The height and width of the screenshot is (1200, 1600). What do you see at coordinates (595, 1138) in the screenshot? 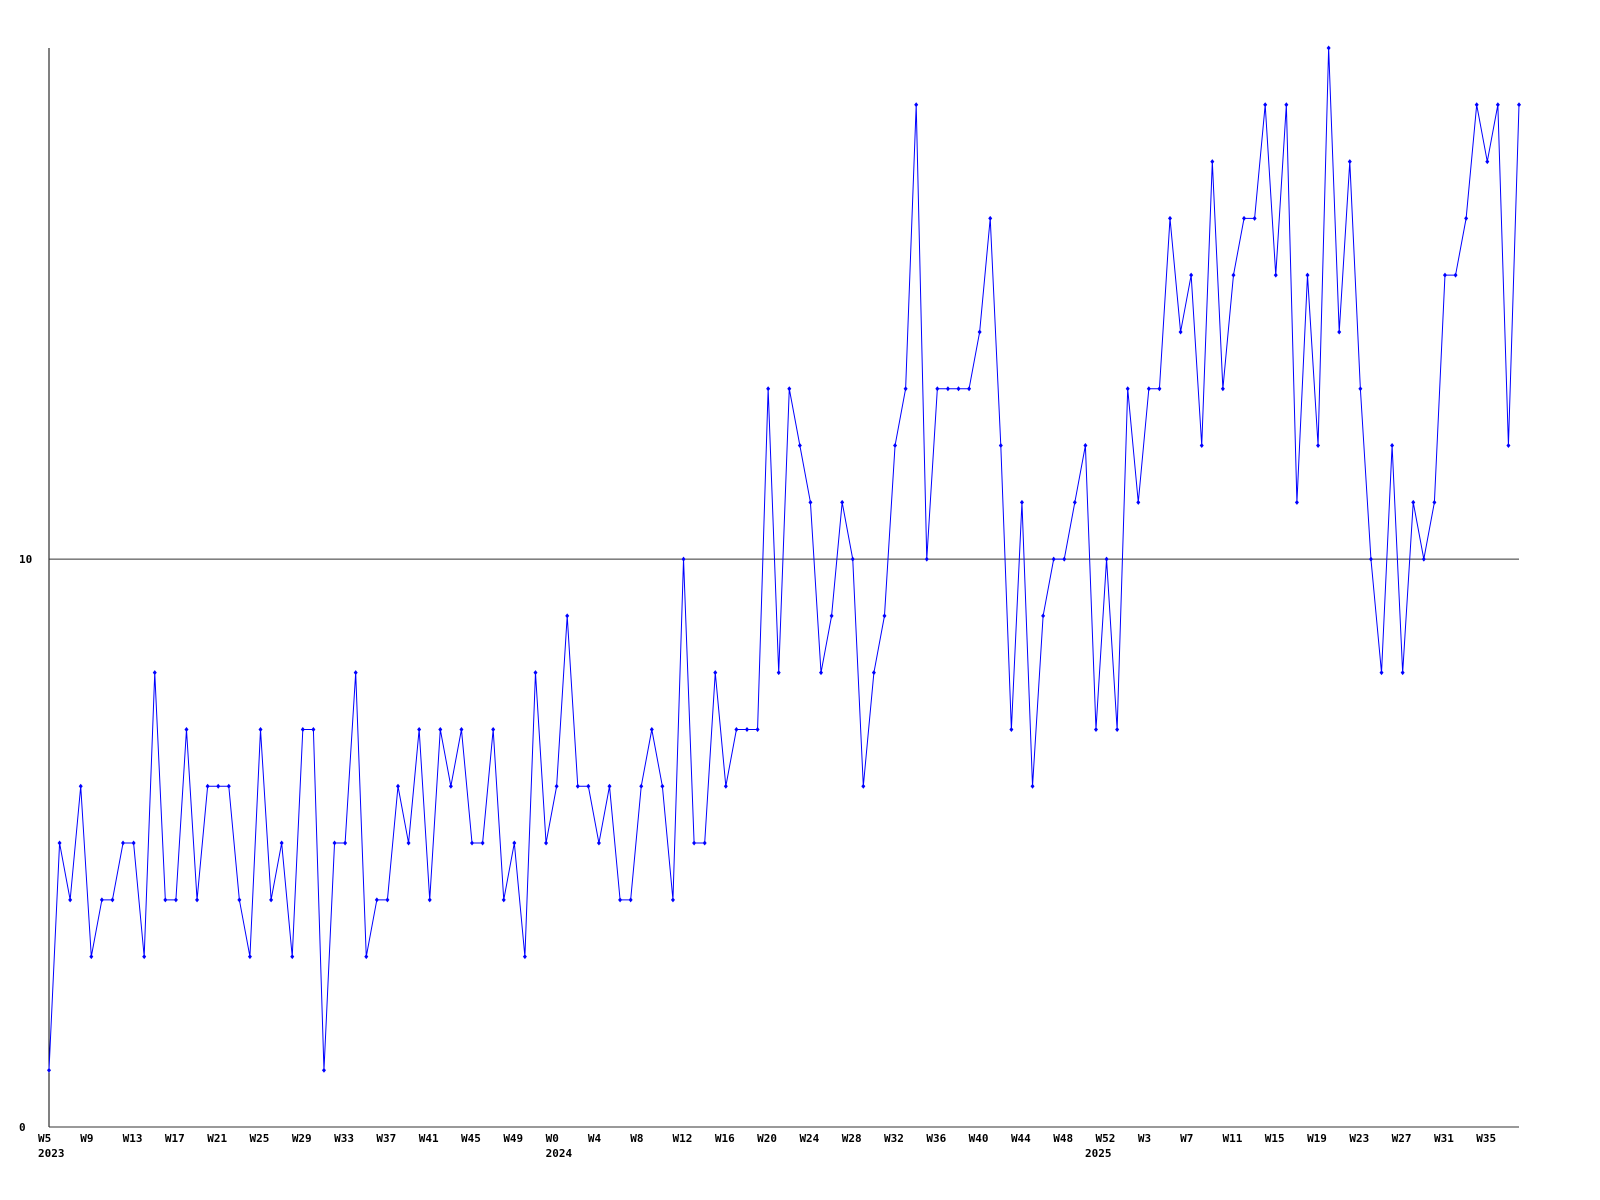
I see `x-tick-label: W4` at bounding box center [595, 1138].